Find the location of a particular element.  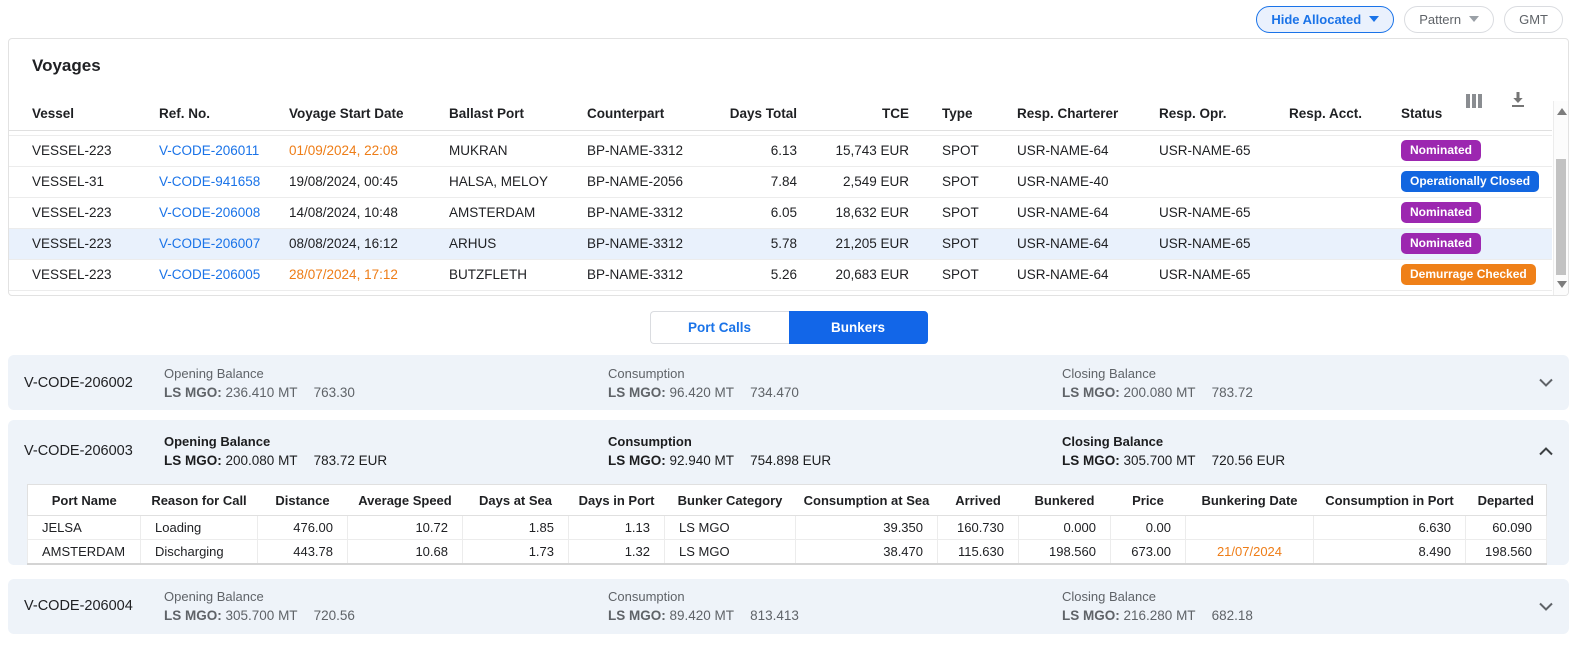

tce-cell: 15,743 EUR is located at coordinates (855, 151).